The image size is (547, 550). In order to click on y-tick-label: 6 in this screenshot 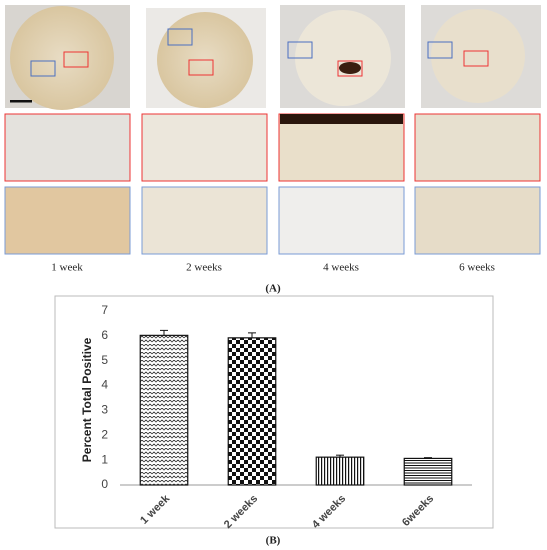, I will do `click(104, 335)`.